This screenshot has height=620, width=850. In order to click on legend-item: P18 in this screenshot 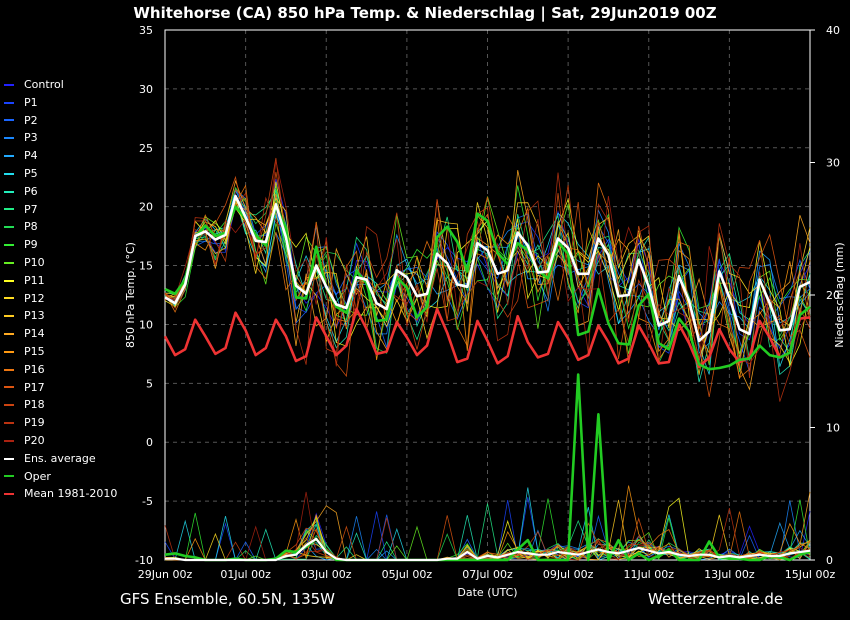, I will do `click(60, 405)`.